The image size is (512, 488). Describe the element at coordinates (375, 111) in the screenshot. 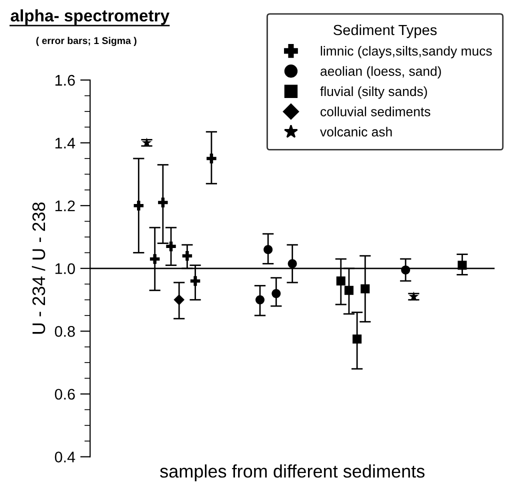

I see `legend-label: colluvial sediments` at that location.